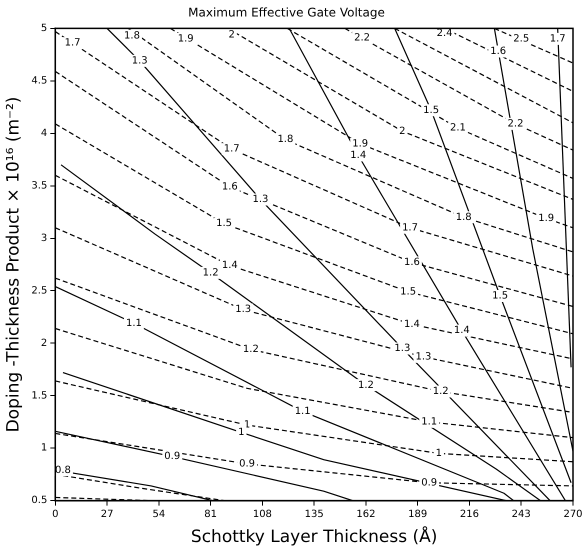  What do you see at coordinates (63, 470) in the screenshot?
I see `annotation: 0.8` at bounding box center [63, 470].